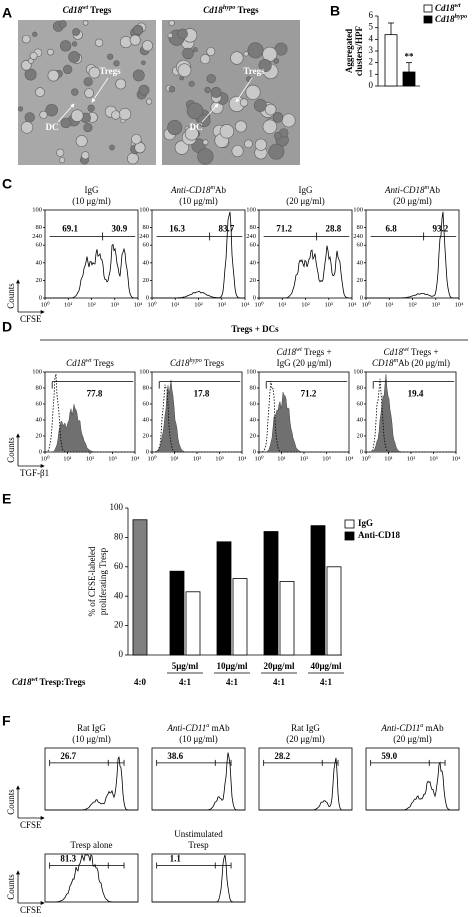 This screenshot has width=474, height=917. Describe the element at coordinates (412, 189) in the screenshot. I see `plot-header: Anti-CD18mAb` at that location.